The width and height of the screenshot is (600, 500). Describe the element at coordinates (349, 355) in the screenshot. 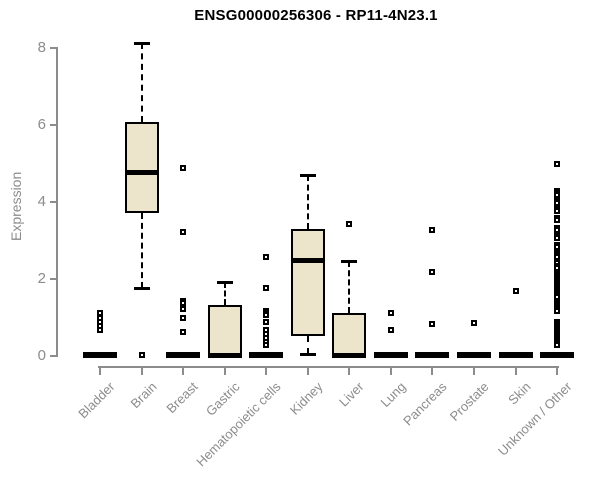

I see `median-line-liver` at that location.